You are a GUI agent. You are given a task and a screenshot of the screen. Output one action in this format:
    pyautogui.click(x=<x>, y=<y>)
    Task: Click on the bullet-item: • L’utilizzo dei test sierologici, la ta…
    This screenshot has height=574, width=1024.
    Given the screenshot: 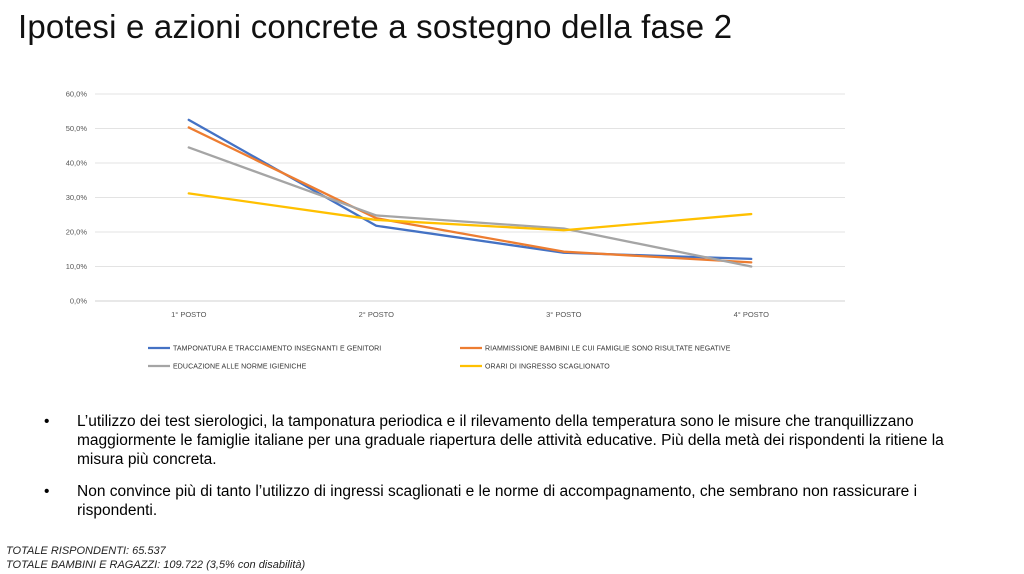 What is the action you would take?
    pyautogui.click(x=494, y=440)
    